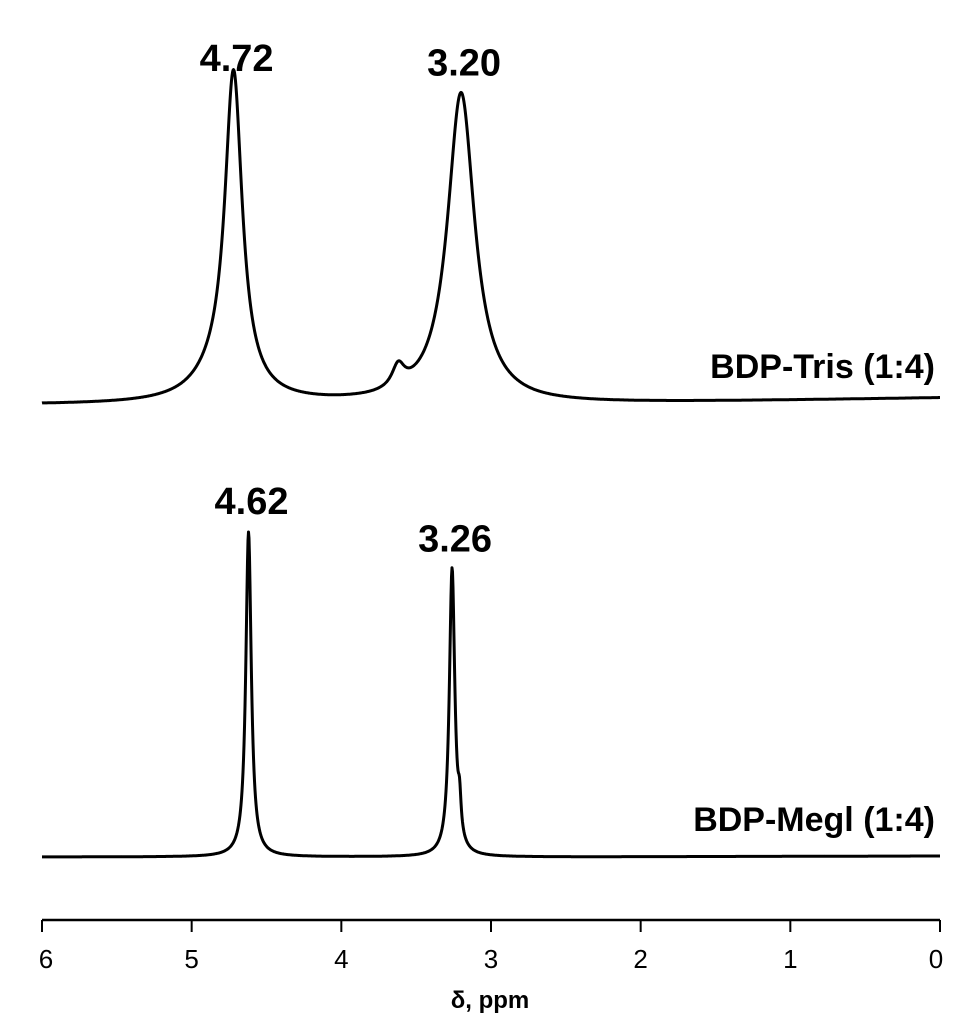  What do you see at coordinates (46, 959) in the screenshot?
I see `x-tick-label-6: 6` at bounding box center [46, 959].